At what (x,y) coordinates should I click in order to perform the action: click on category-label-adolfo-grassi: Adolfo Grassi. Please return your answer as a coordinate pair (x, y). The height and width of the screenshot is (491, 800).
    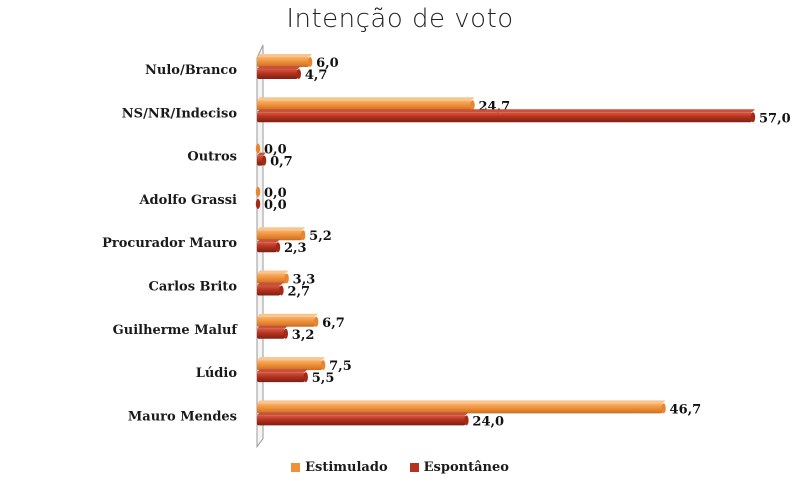
    Looking at the image, I should click on (187, 200).